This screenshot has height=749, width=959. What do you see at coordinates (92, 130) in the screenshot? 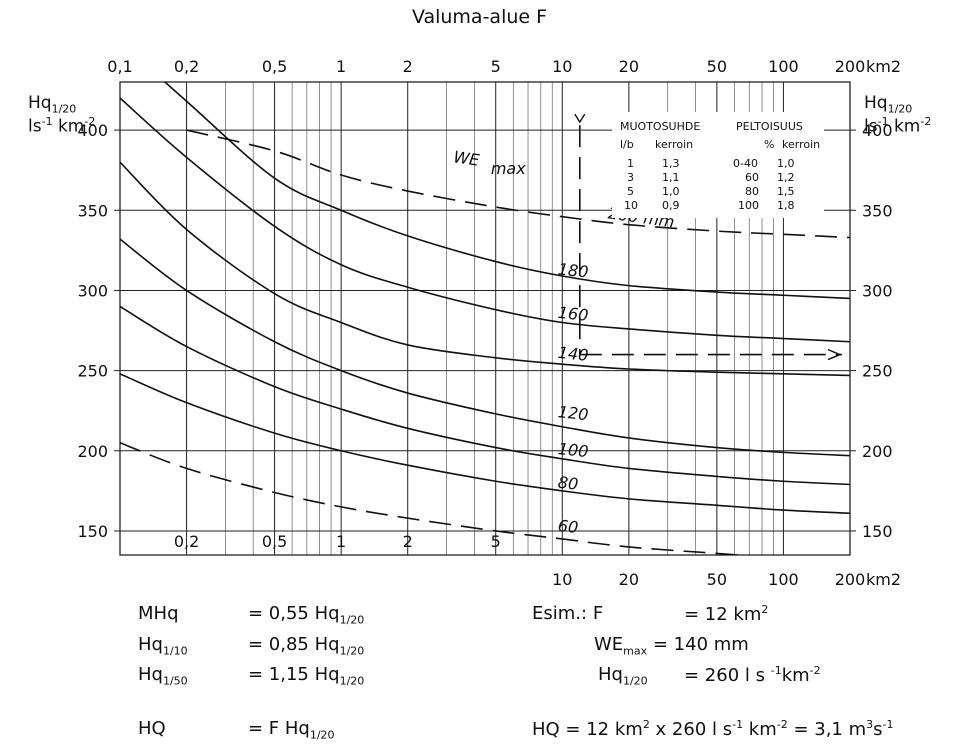
I see `y-tick-label-left: 400` at bounding box center [92, 130].